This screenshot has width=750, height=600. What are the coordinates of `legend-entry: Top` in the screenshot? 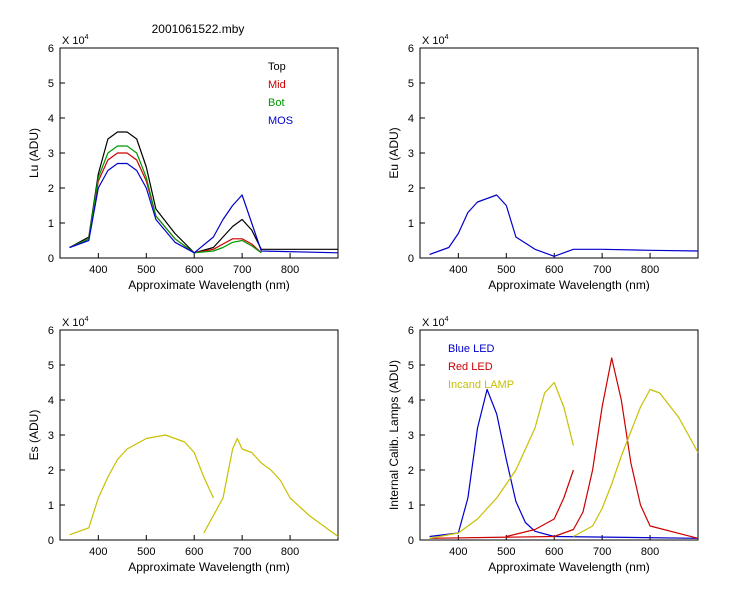 It's located at (277, 67).